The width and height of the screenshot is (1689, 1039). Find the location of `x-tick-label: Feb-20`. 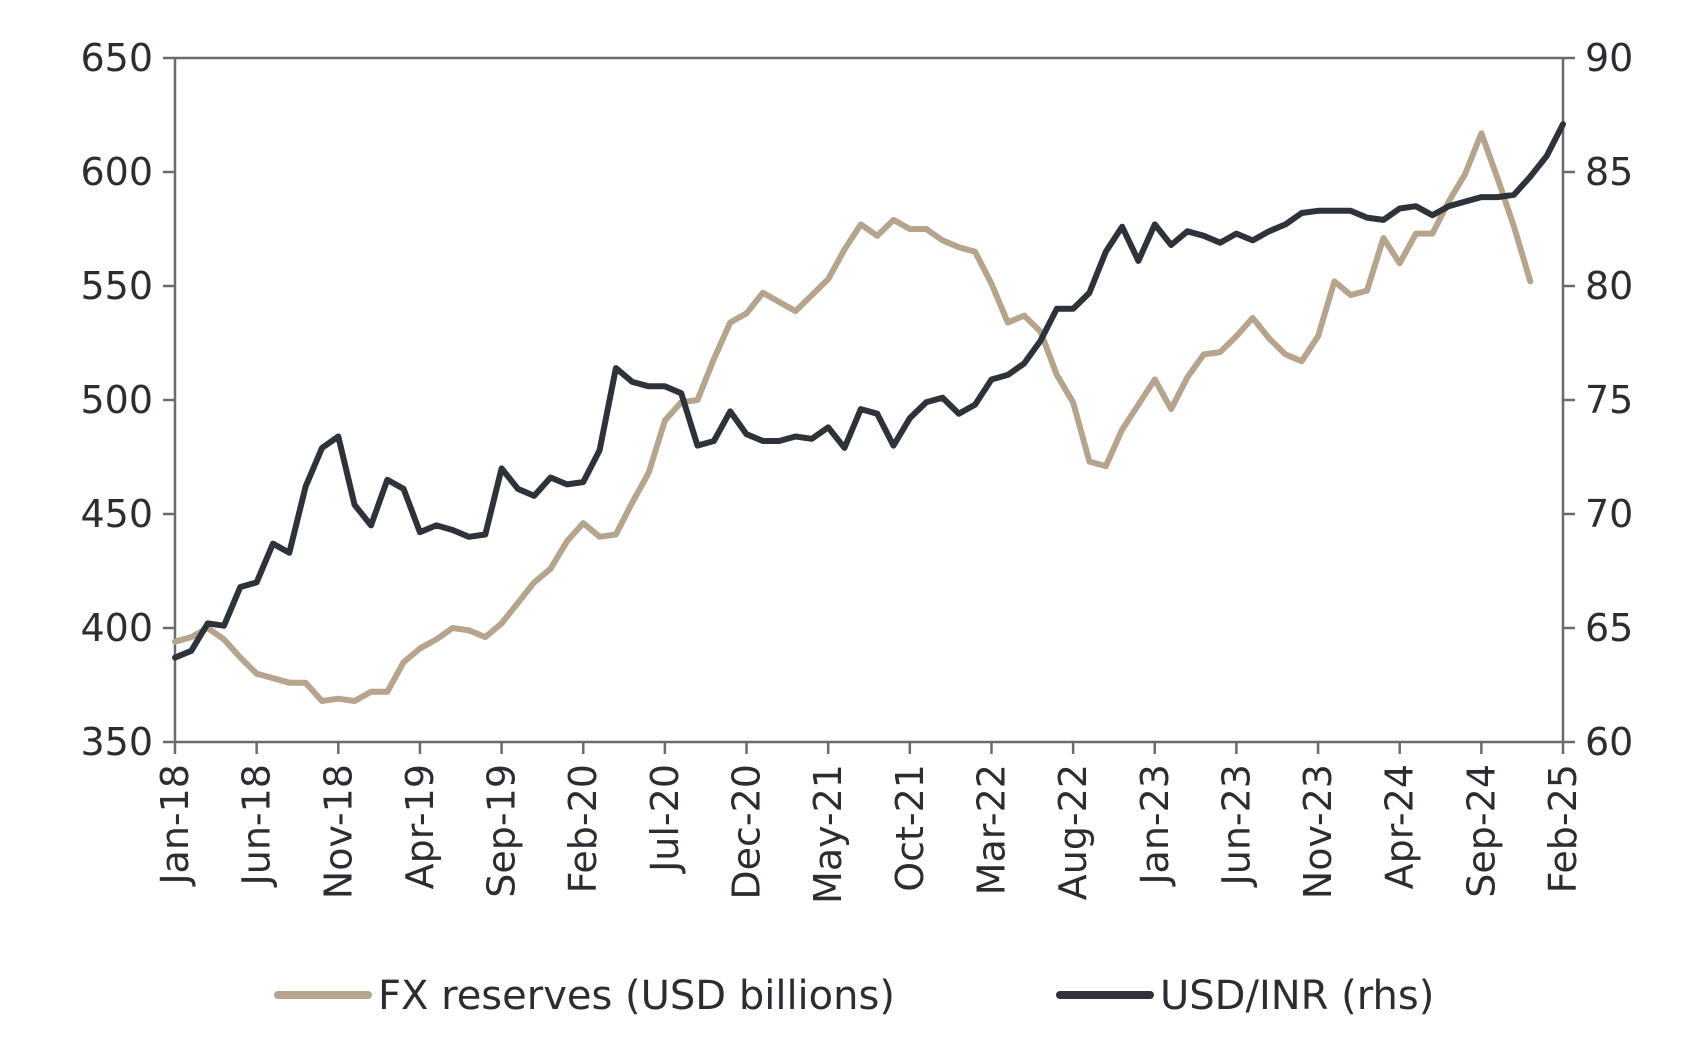

x-tick-label: Feb-20 is located at coordinates (583, 828).